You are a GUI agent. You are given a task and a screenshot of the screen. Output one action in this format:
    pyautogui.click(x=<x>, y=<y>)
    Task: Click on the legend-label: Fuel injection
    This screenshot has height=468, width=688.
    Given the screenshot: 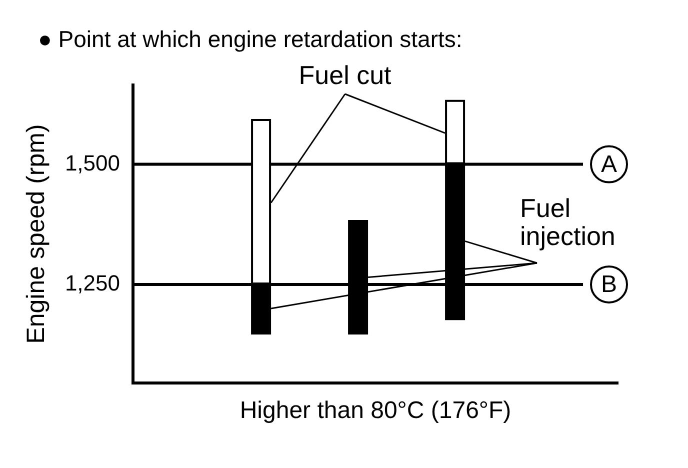 What is the action you would take?
    pyautogui.click(x=568, y=222)
    